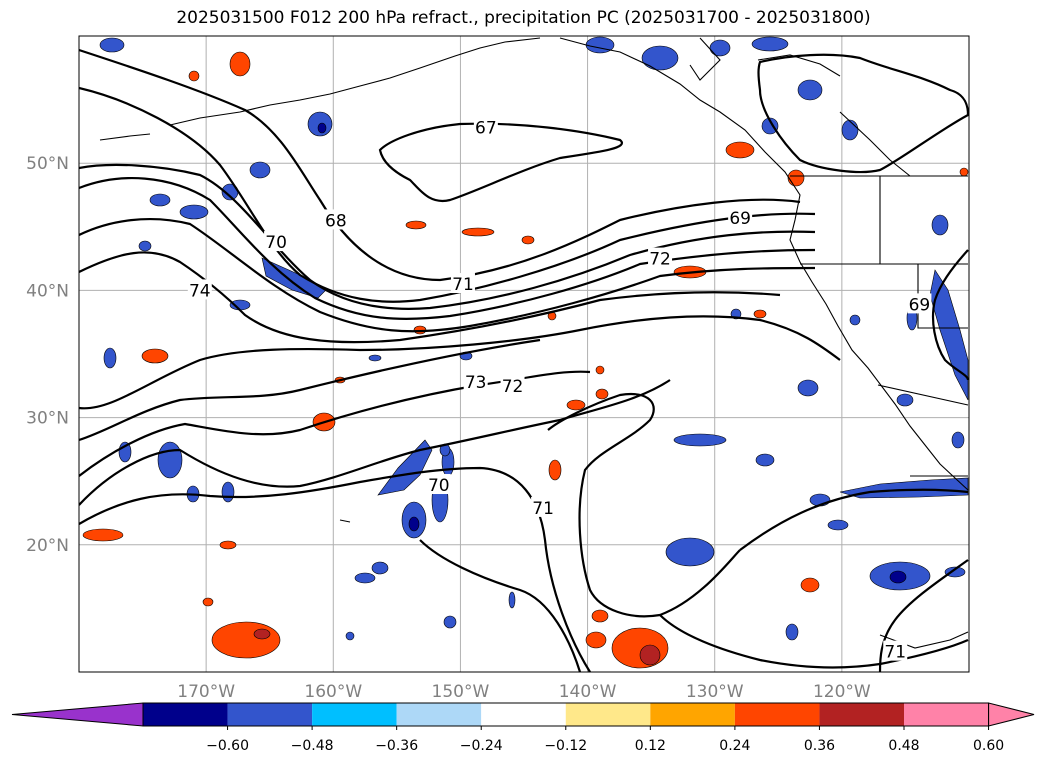 The height and width of the screenshot is (765, 1047). What do you see at coordinates (565, 746) in the screenshot?
I see `colorbar-tick-label: −0.12` at bounding box center [565, 746].